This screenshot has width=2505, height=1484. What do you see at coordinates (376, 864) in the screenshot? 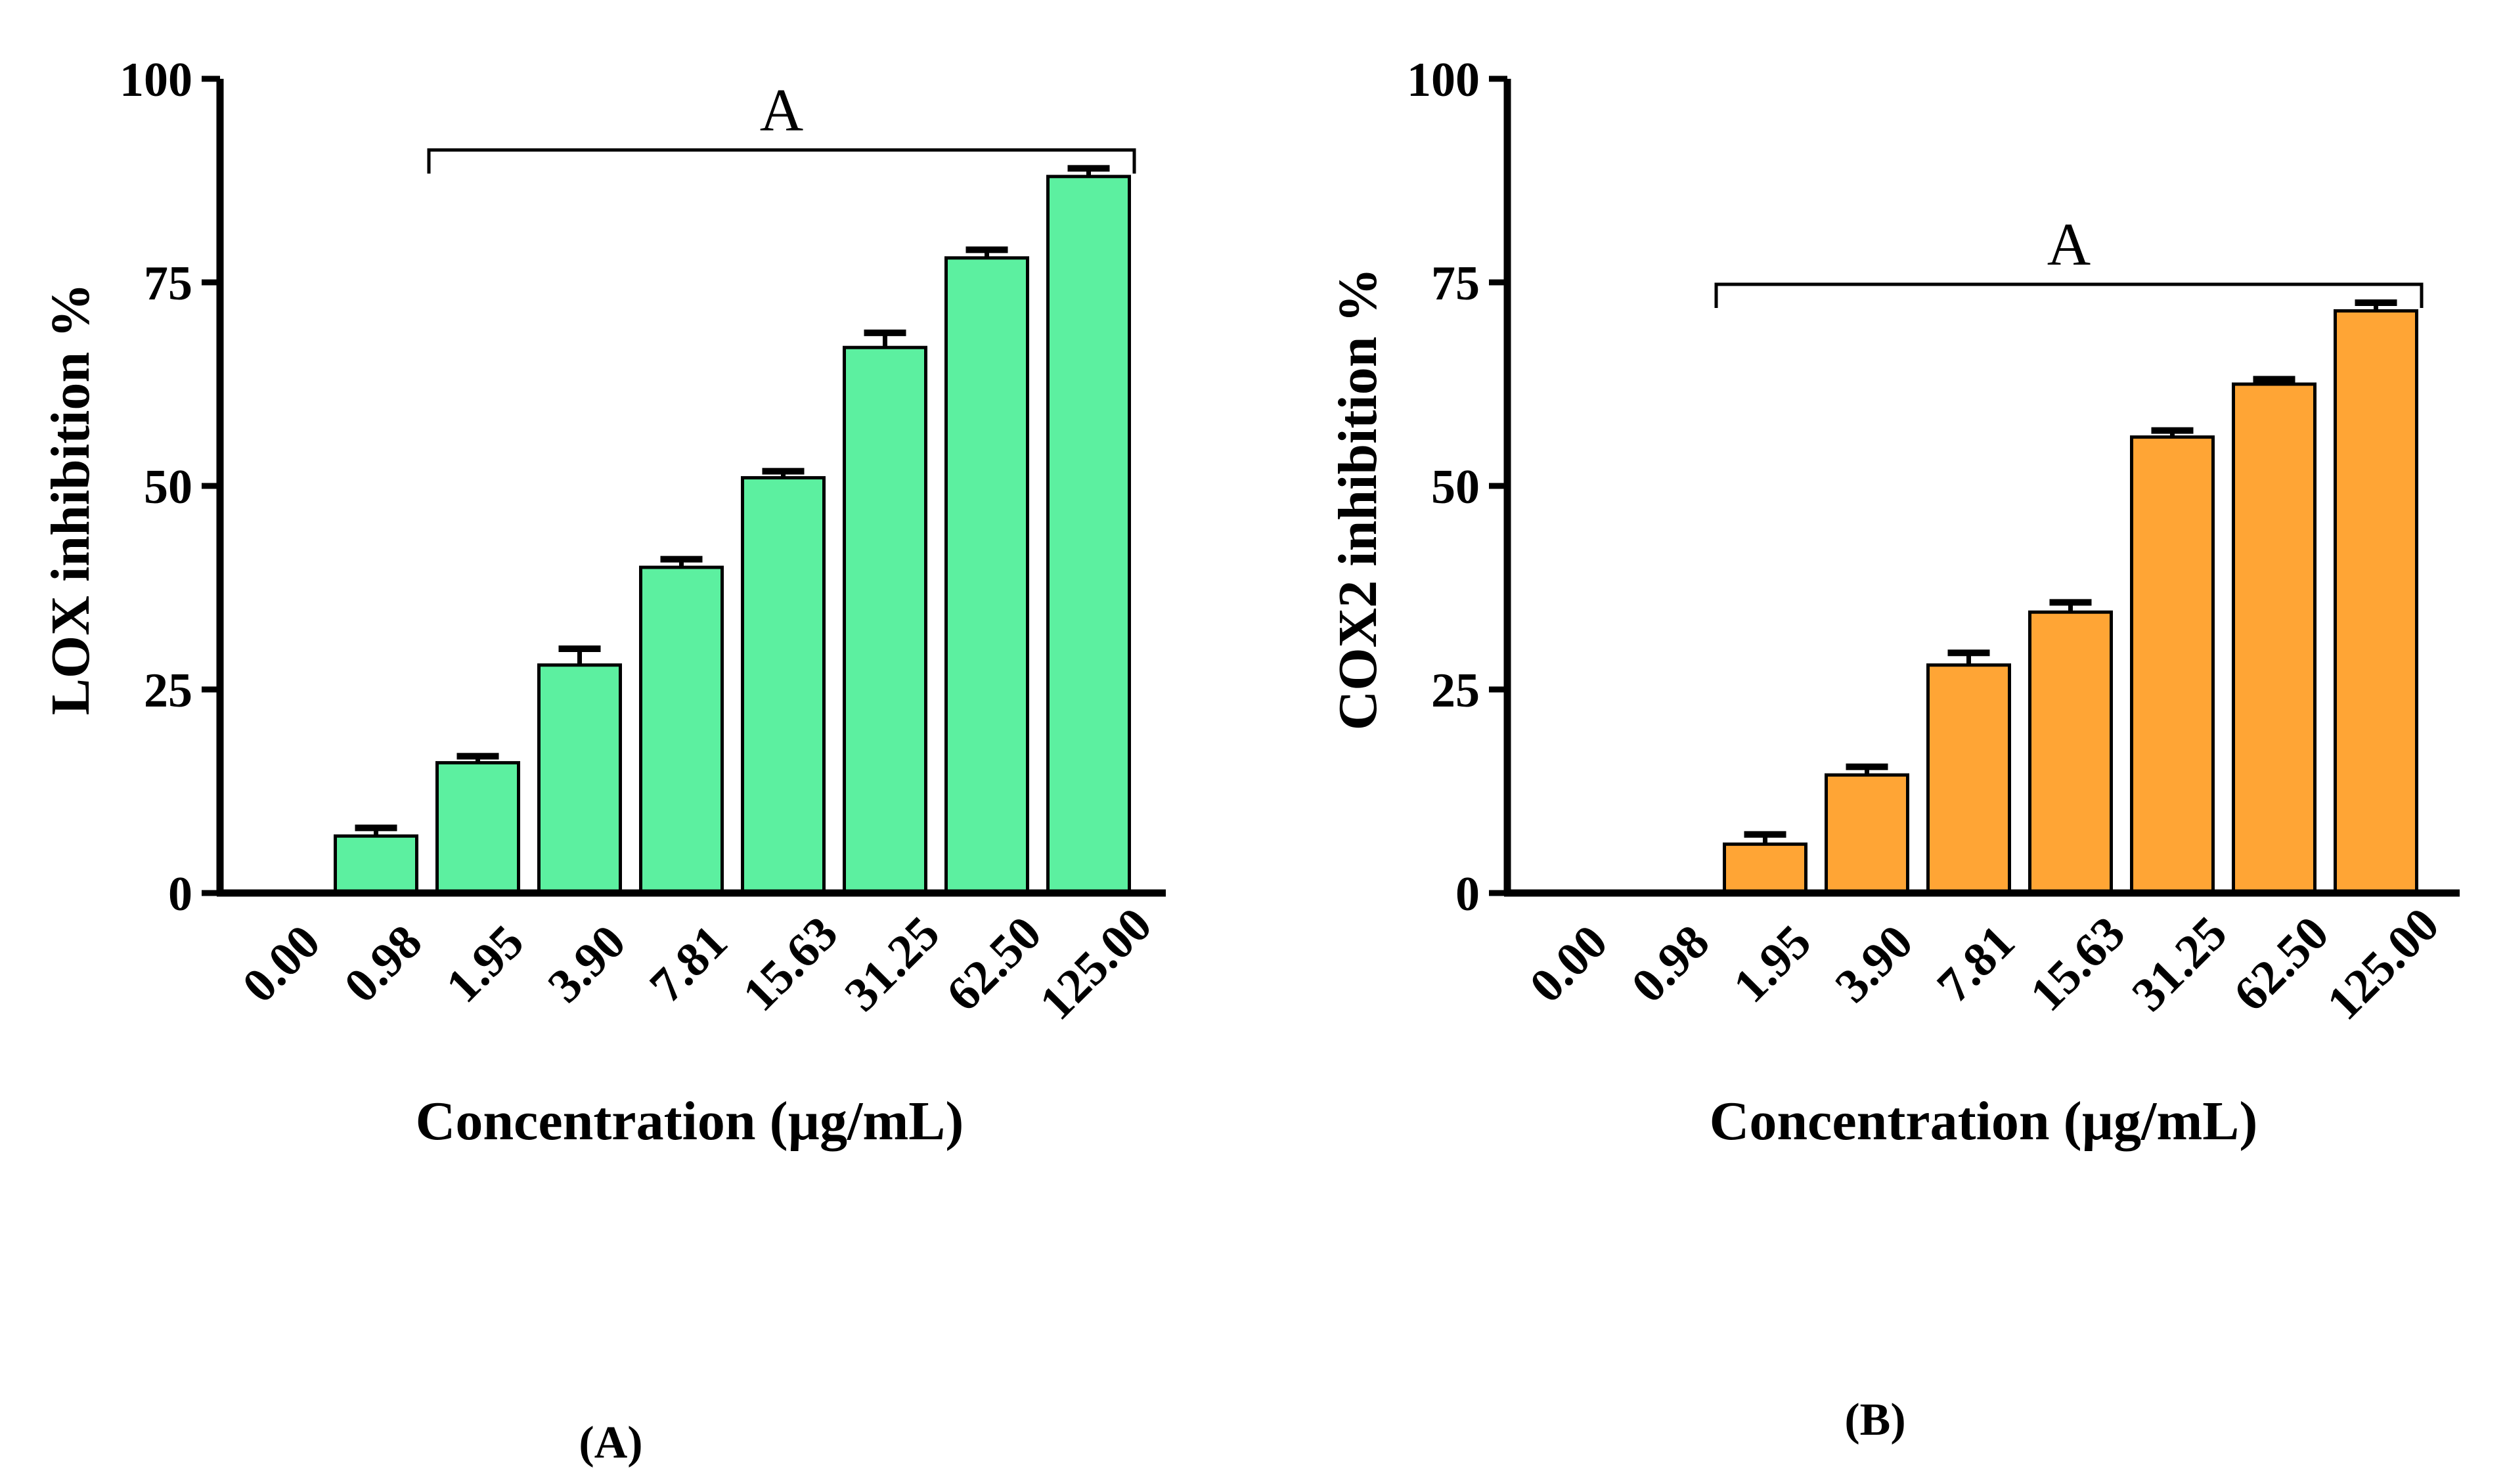
I see `bar-0.98` at bounding box center [376, 864].